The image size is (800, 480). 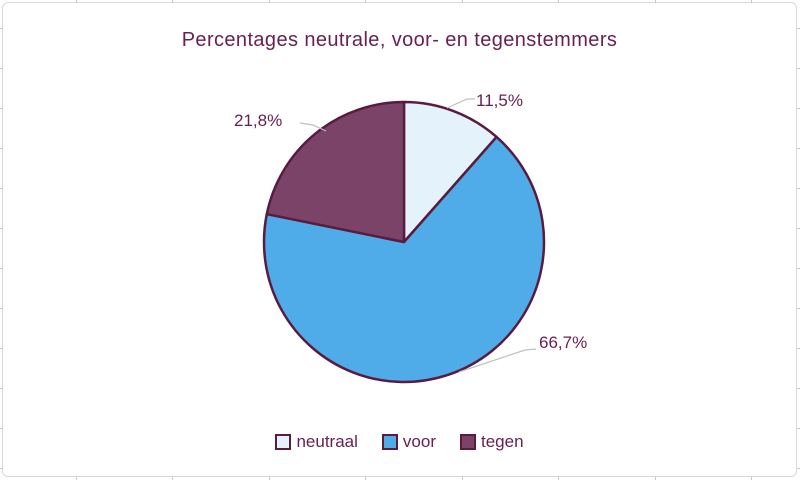 I want to click on legend-label-neutraal: neutraal, so click(x=327, y=441).